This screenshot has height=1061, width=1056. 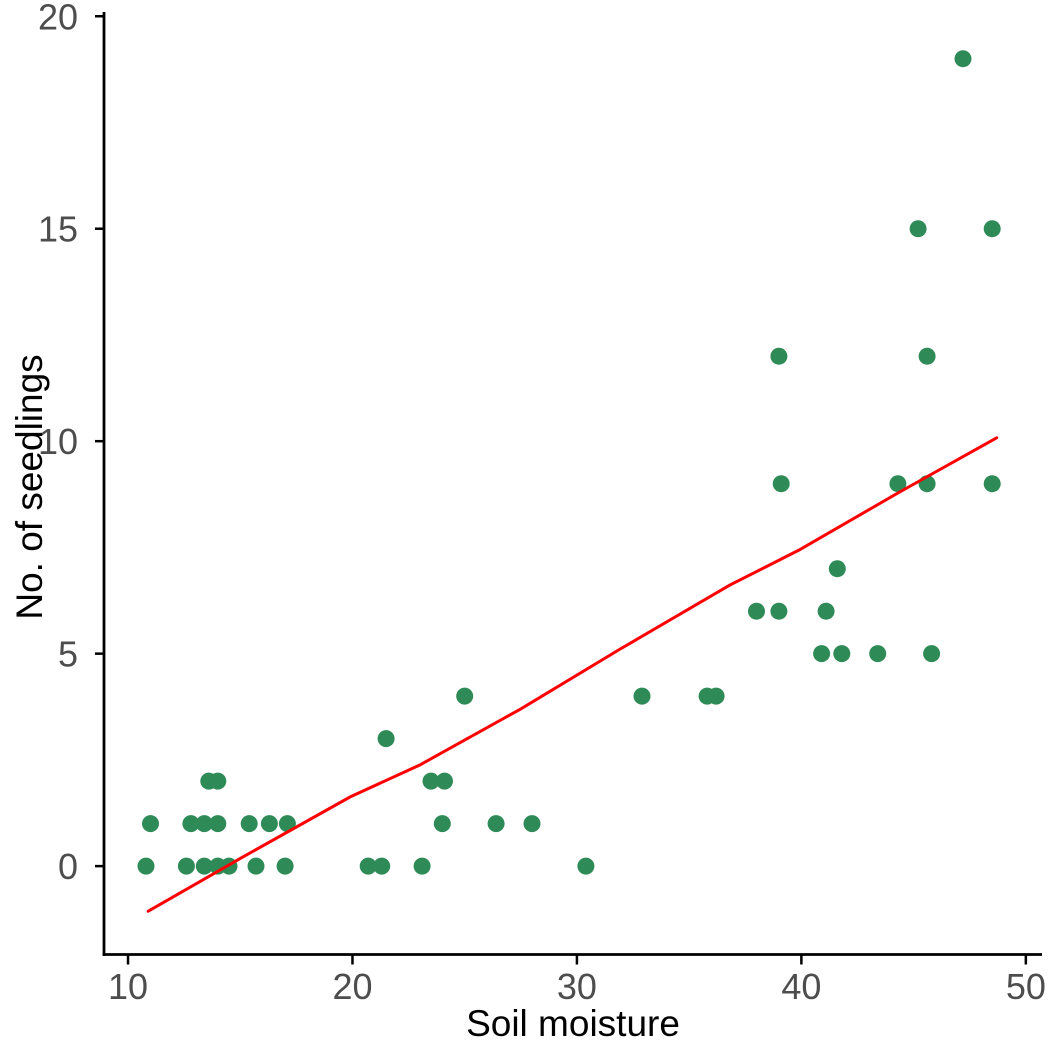 I want to click on y-tick-label: 15, so click(x=58, y=229).